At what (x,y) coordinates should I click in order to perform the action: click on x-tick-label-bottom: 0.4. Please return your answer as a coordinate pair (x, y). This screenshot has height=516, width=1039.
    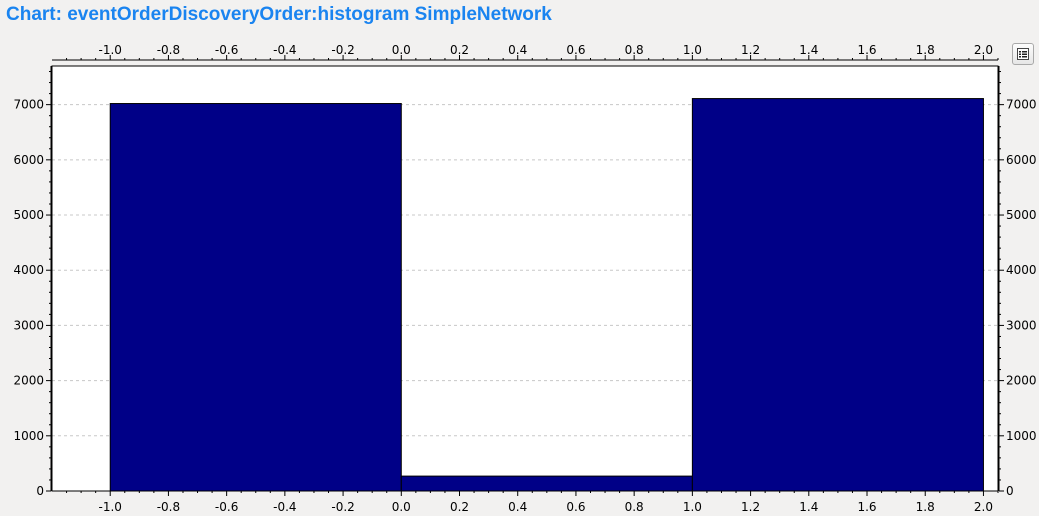
    Looking at the image, I should click on (517, 507).